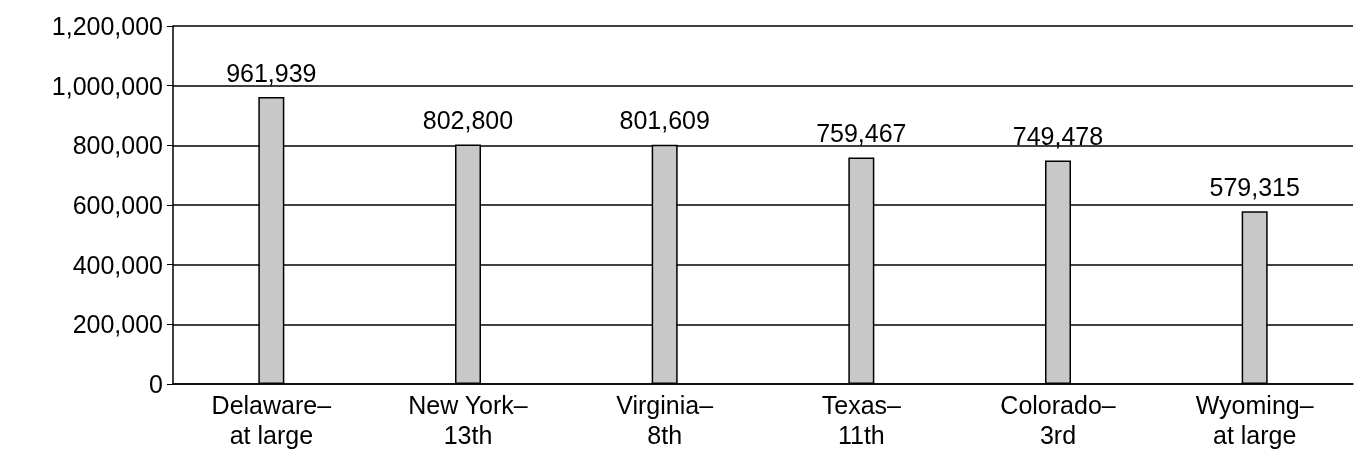  What do you see at coordinates (117, 145) in the screenshot?
I see `y-tick-label: 800,000` at bounding box center [117, 145].